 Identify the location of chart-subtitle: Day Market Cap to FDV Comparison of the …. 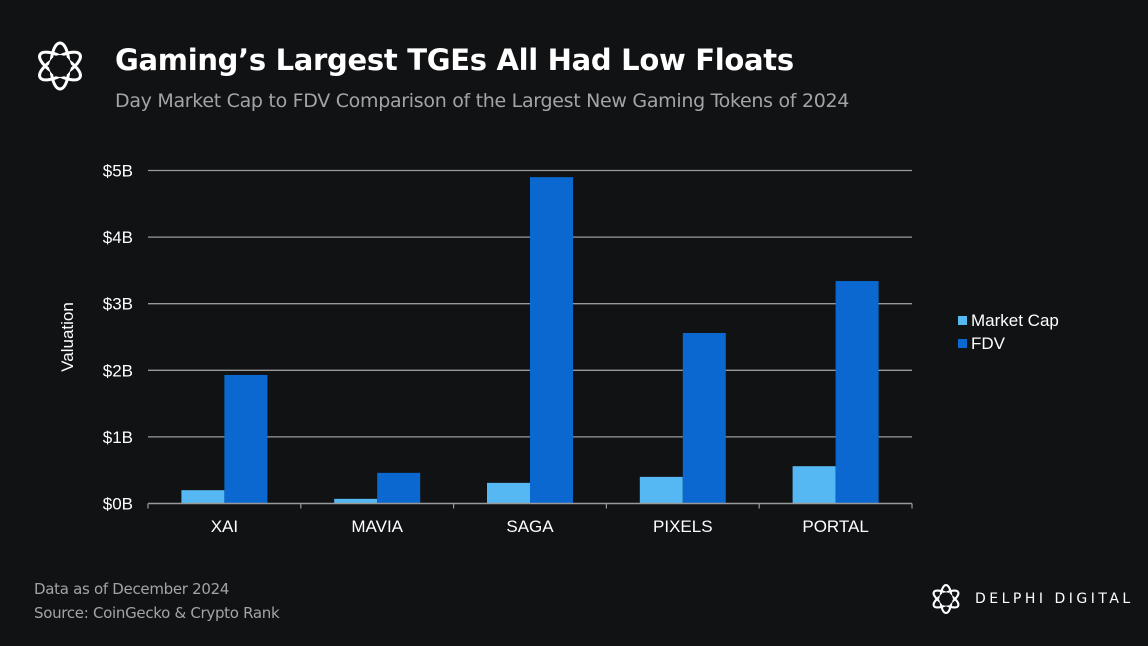
(482, 101).